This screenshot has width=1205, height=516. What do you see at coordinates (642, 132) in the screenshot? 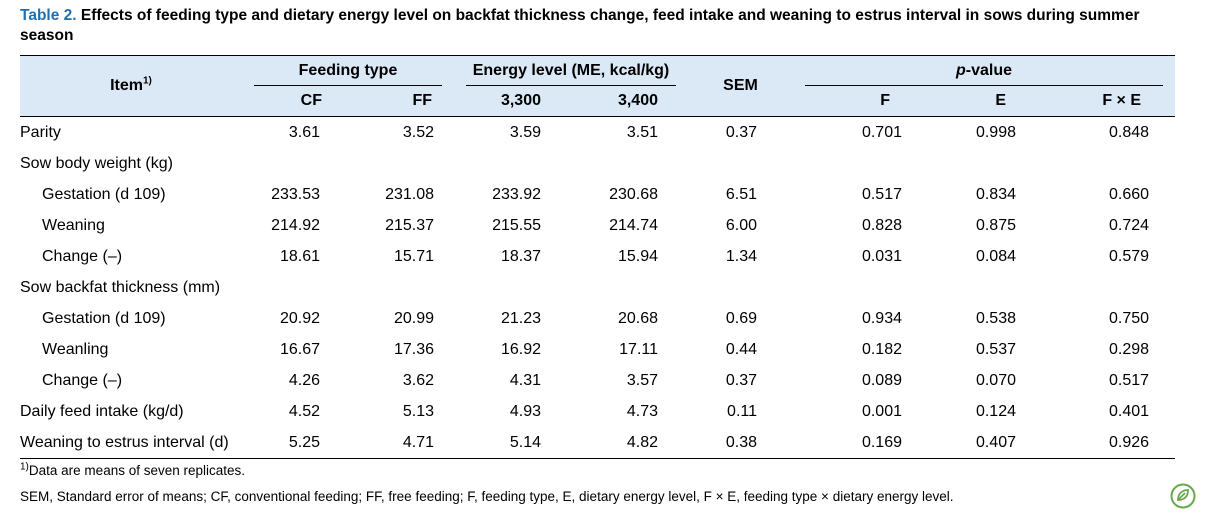
I see `row-value: 3.51` at bounding box center [642, 132].